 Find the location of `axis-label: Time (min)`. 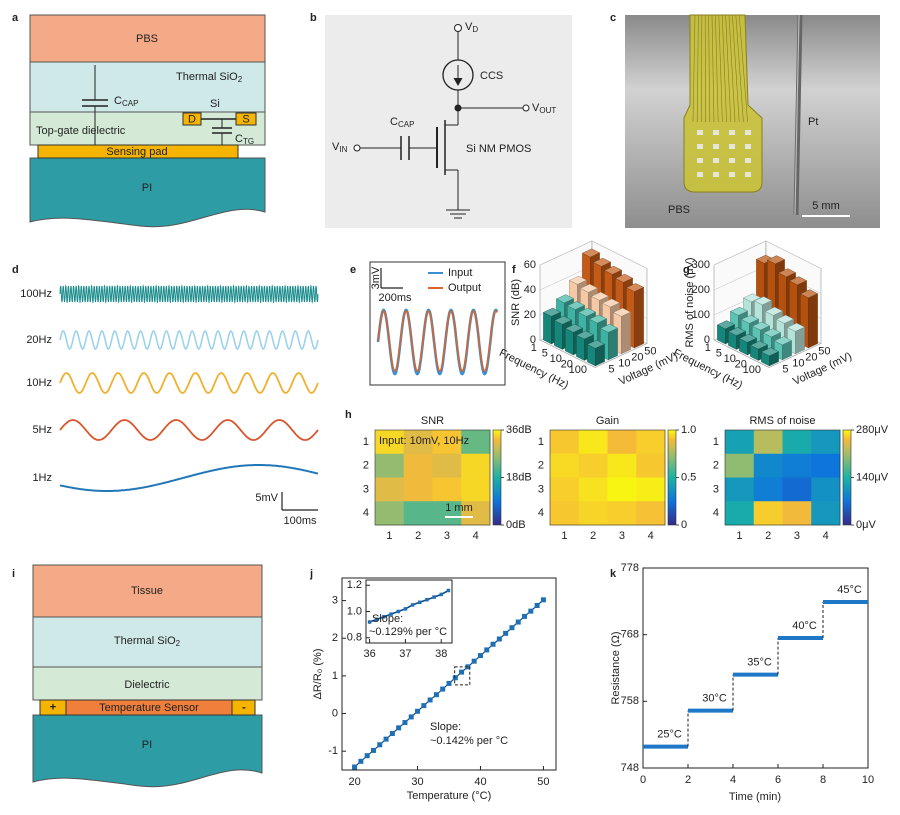

axis-label: Time (min) is located at coordinates (755, 797).